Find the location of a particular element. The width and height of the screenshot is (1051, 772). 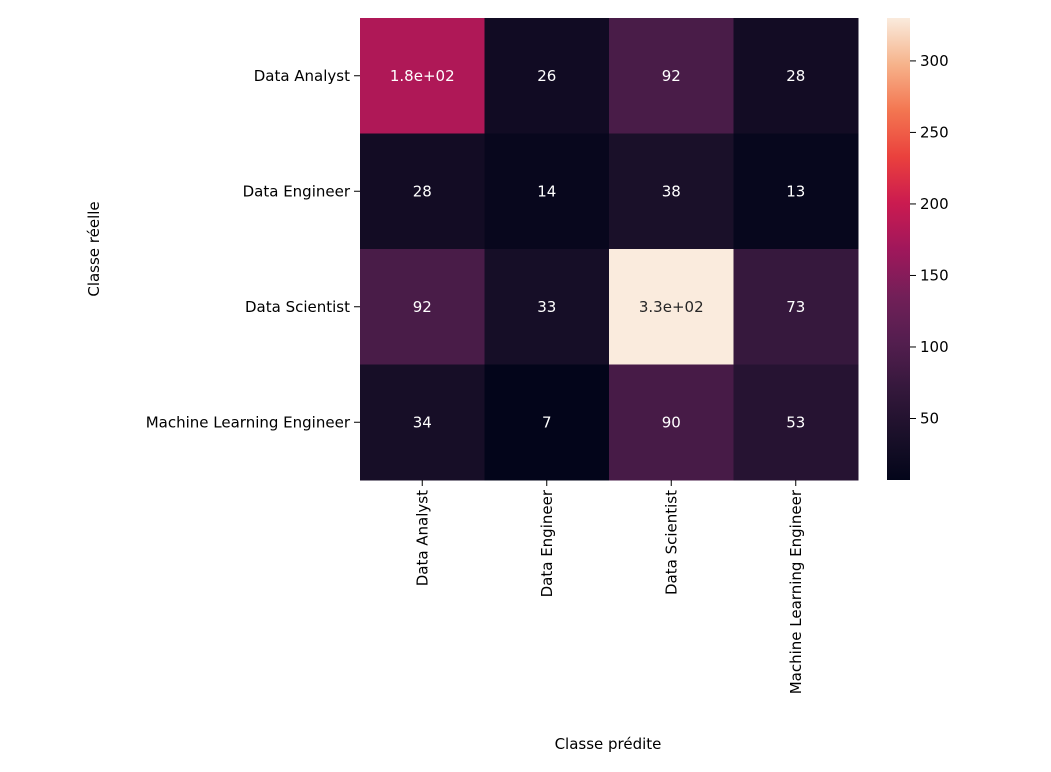

heatmap-cell-label-2-3: 73 is located at coordinates (795, 307).